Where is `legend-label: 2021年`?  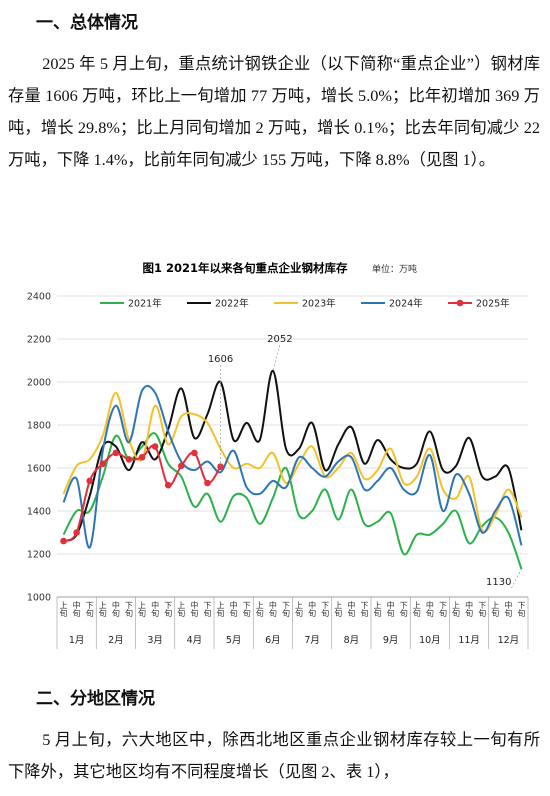
legend-label: 2021年 is located at coordinates (145, 304).